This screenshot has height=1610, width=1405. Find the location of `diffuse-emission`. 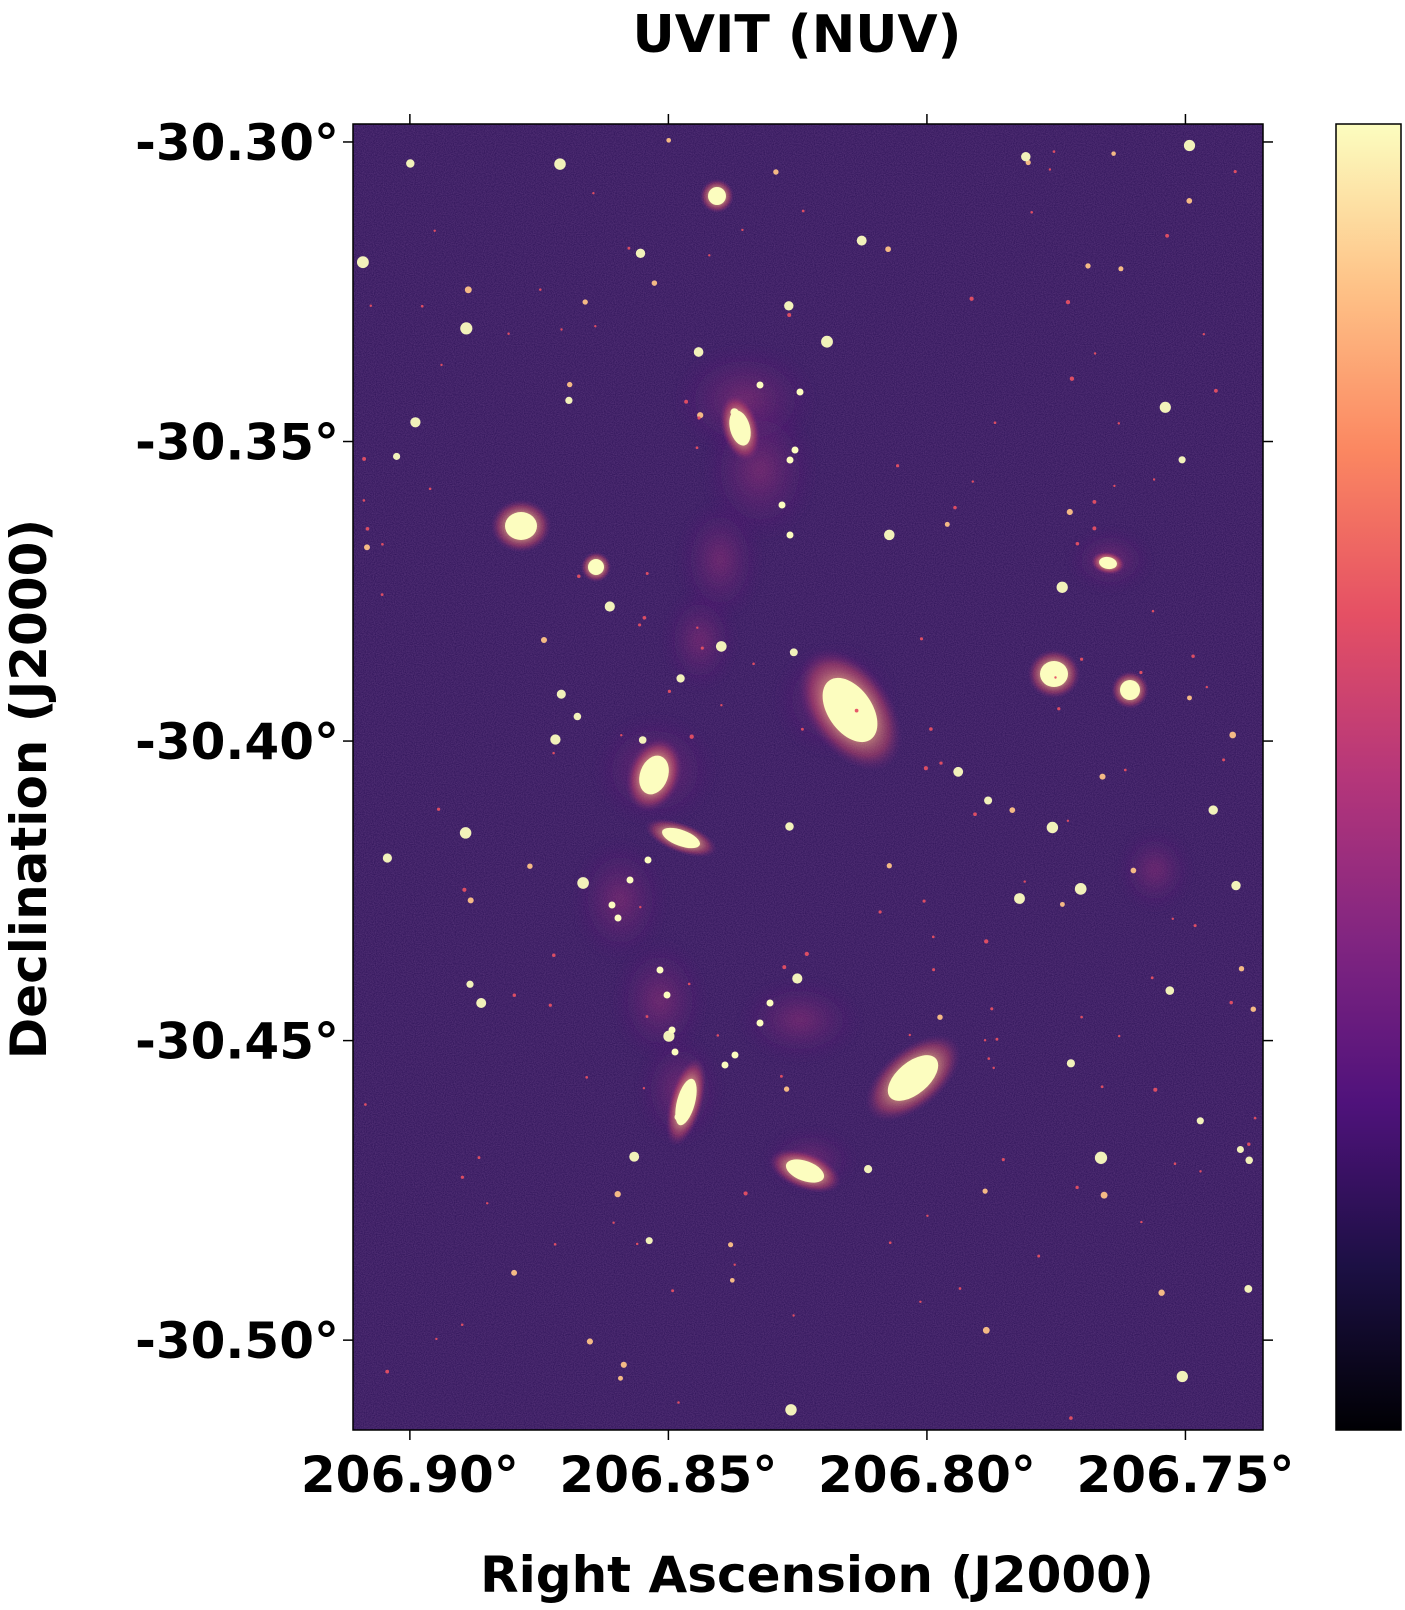

diffuse-emission is located at coordinates (620, 900).